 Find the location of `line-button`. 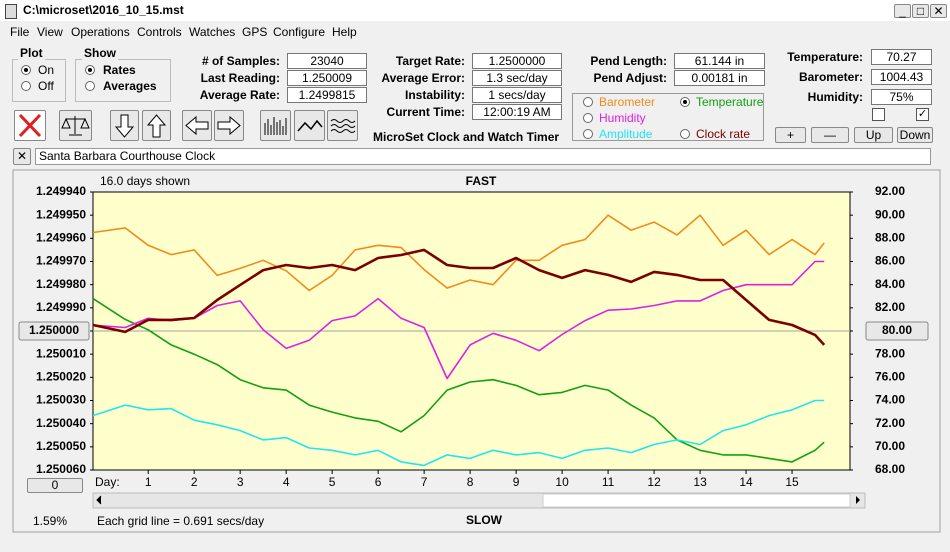

line-button is located at coordinates (309, 125).